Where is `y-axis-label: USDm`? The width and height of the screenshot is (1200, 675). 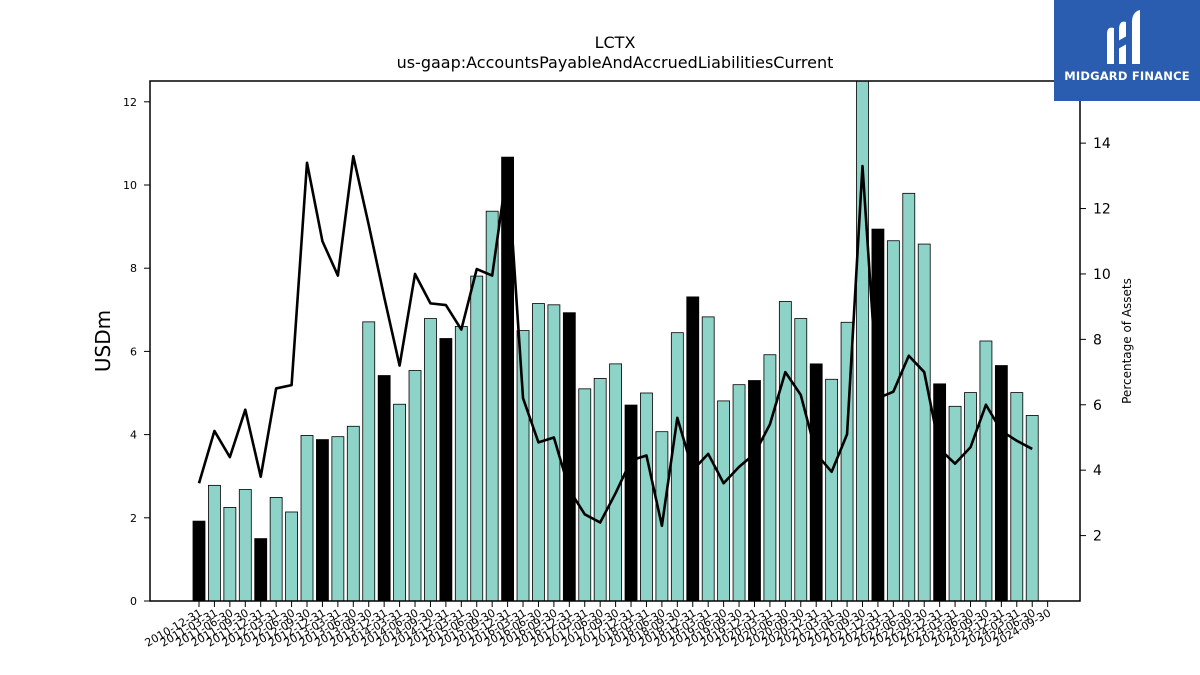
y-axis-label: USDm is located at coordinates (103, 341).